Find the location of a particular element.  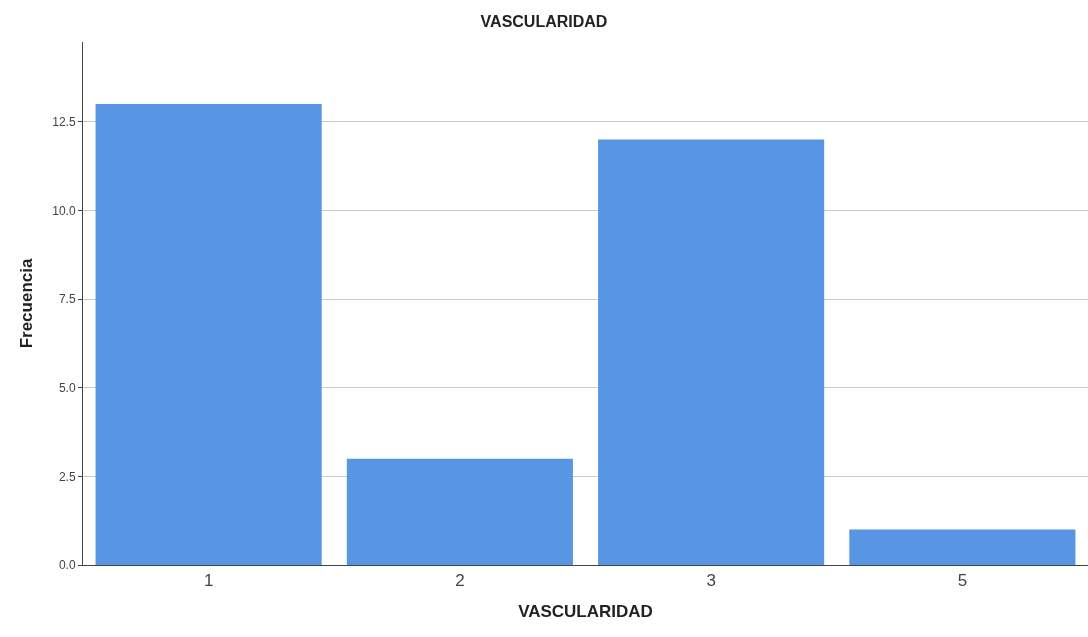

y-tick-label: 5.0 is located at coordinates (67, 387).